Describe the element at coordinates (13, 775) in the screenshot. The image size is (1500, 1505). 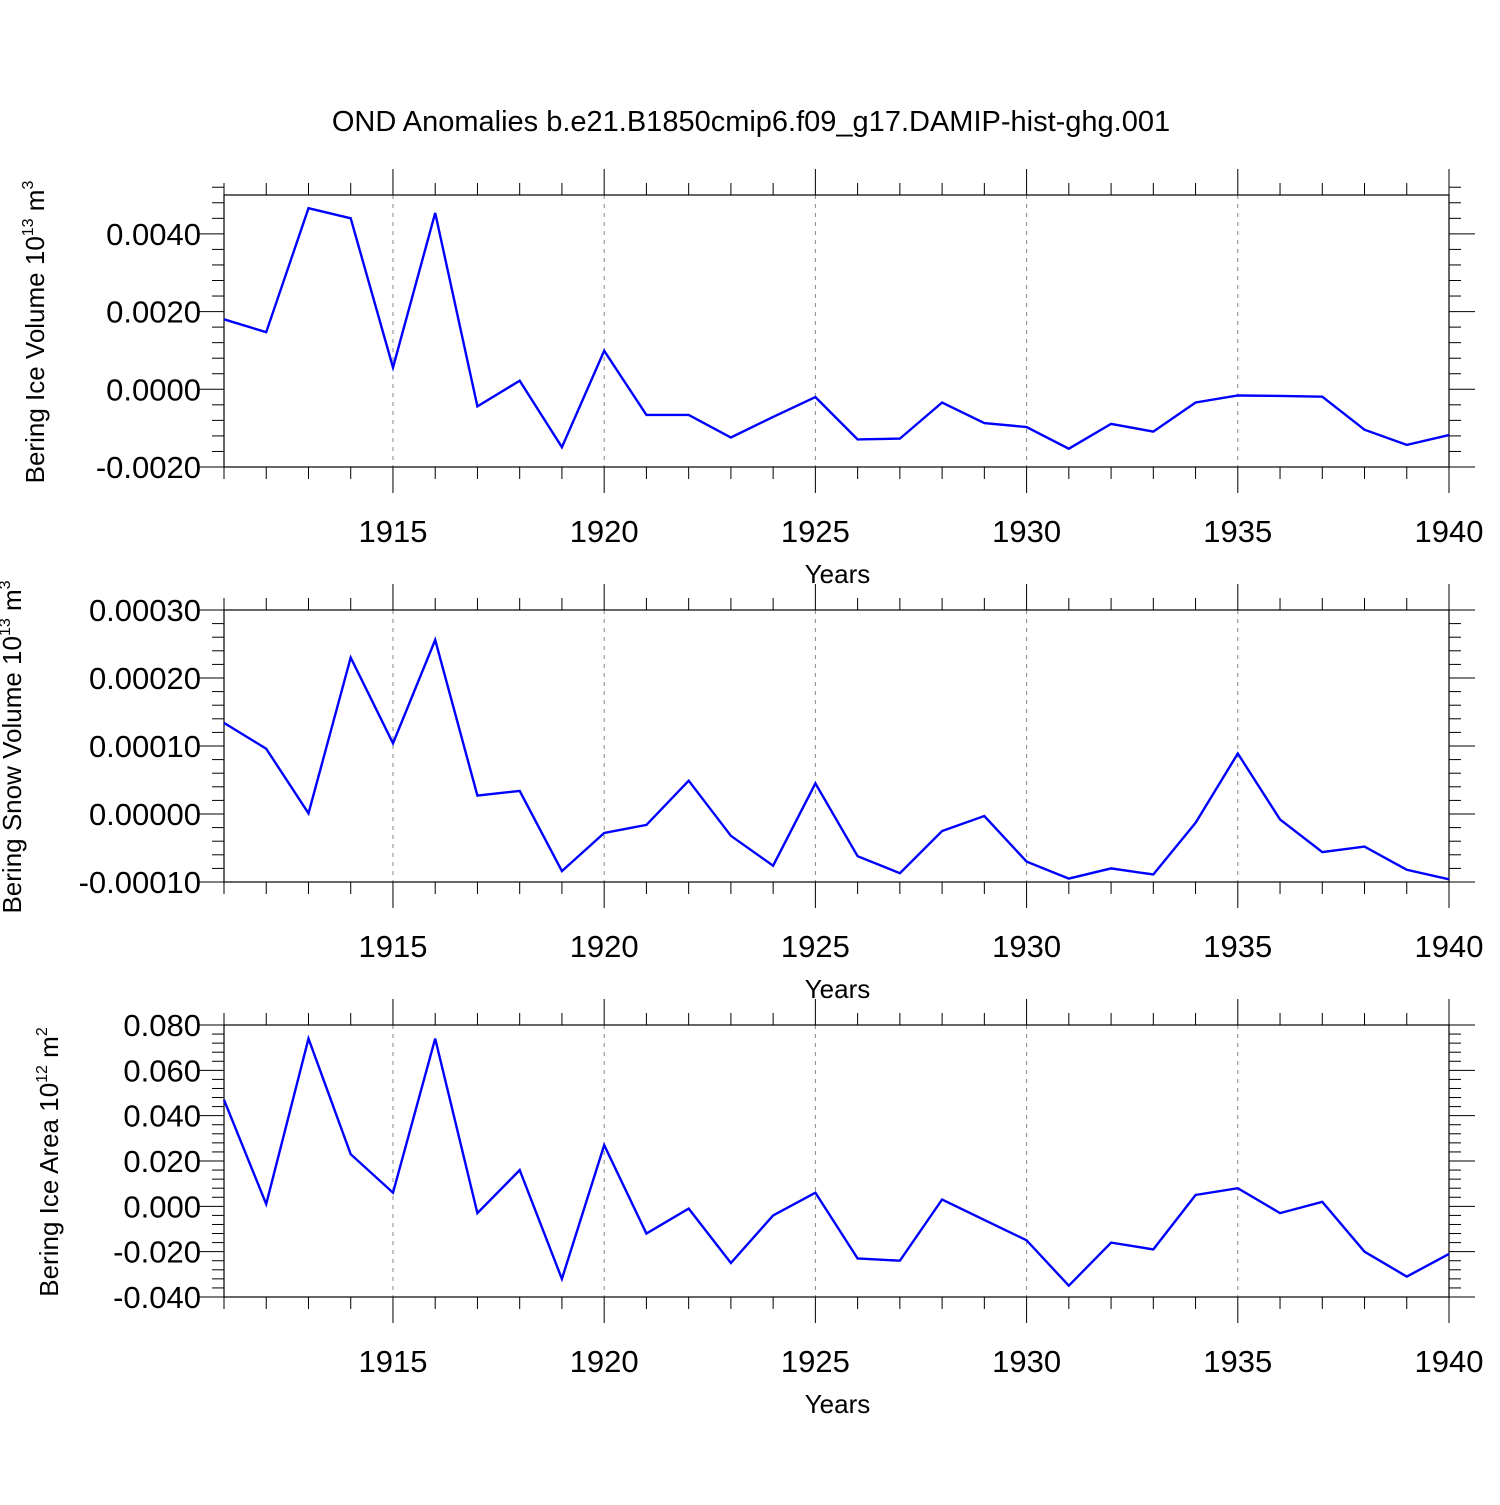
I see `y-axis-label-text: Bering Snow Volume 10` at that location.